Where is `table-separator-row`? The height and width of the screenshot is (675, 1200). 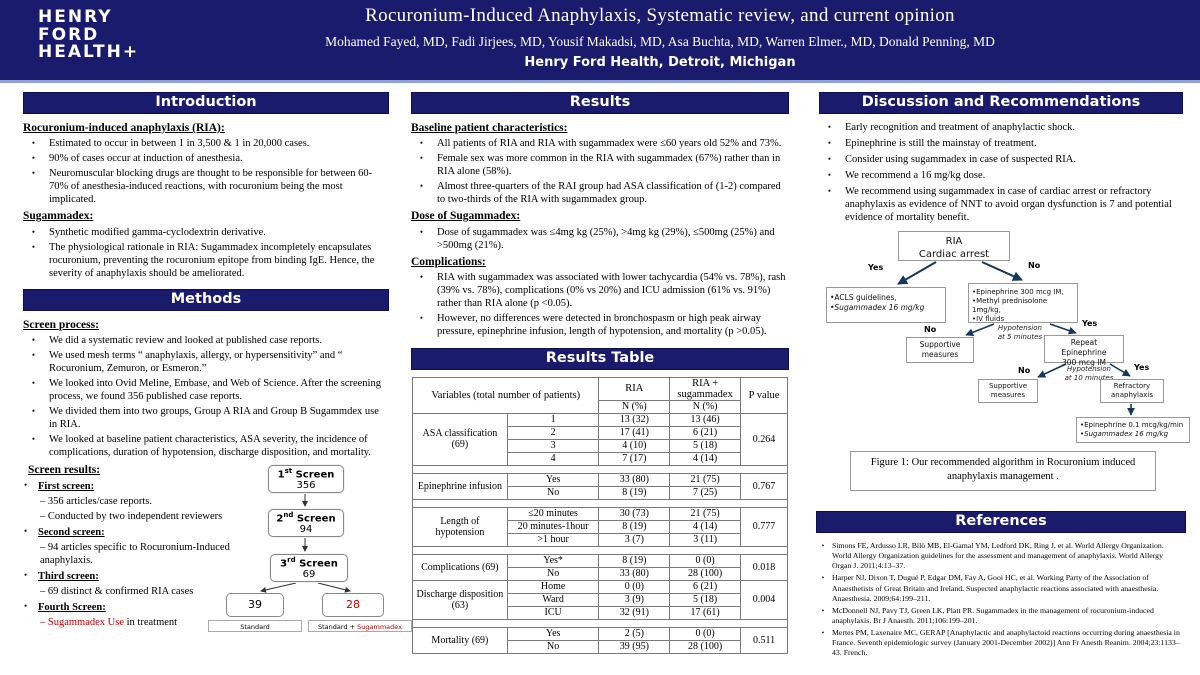 table-separator-row is located at coordinates (600, 503).